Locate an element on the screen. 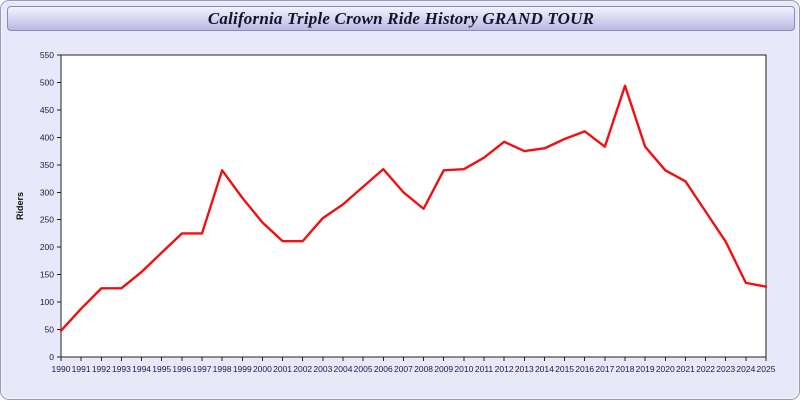 This screenshot has width=800, height=400. y-tick-label: 200 is located at coordinates (47, 247).